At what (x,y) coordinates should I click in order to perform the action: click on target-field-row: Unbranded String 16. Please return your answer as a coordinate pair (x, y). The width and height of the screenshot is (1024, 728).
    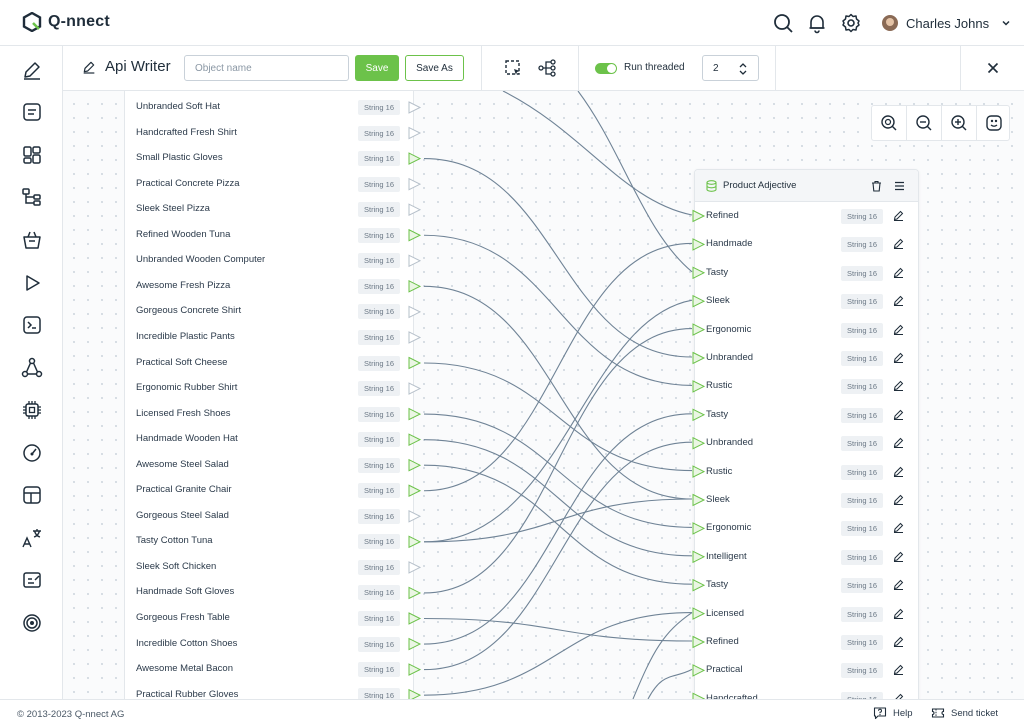
    Looking at the image, I should click on (806, 358).